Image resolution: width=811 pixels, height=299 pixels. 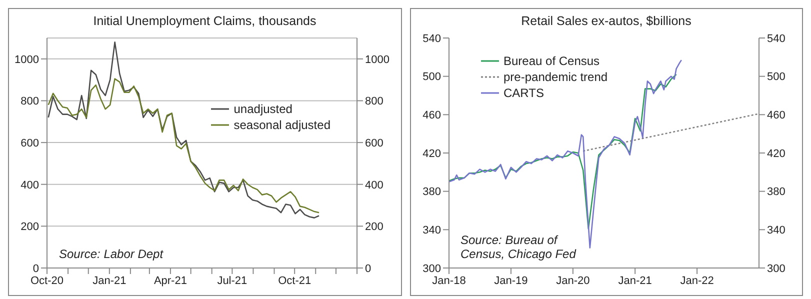 I want to click on chart-title: Initial Unemployment Claims, thousands, so click(x=205, y=22).